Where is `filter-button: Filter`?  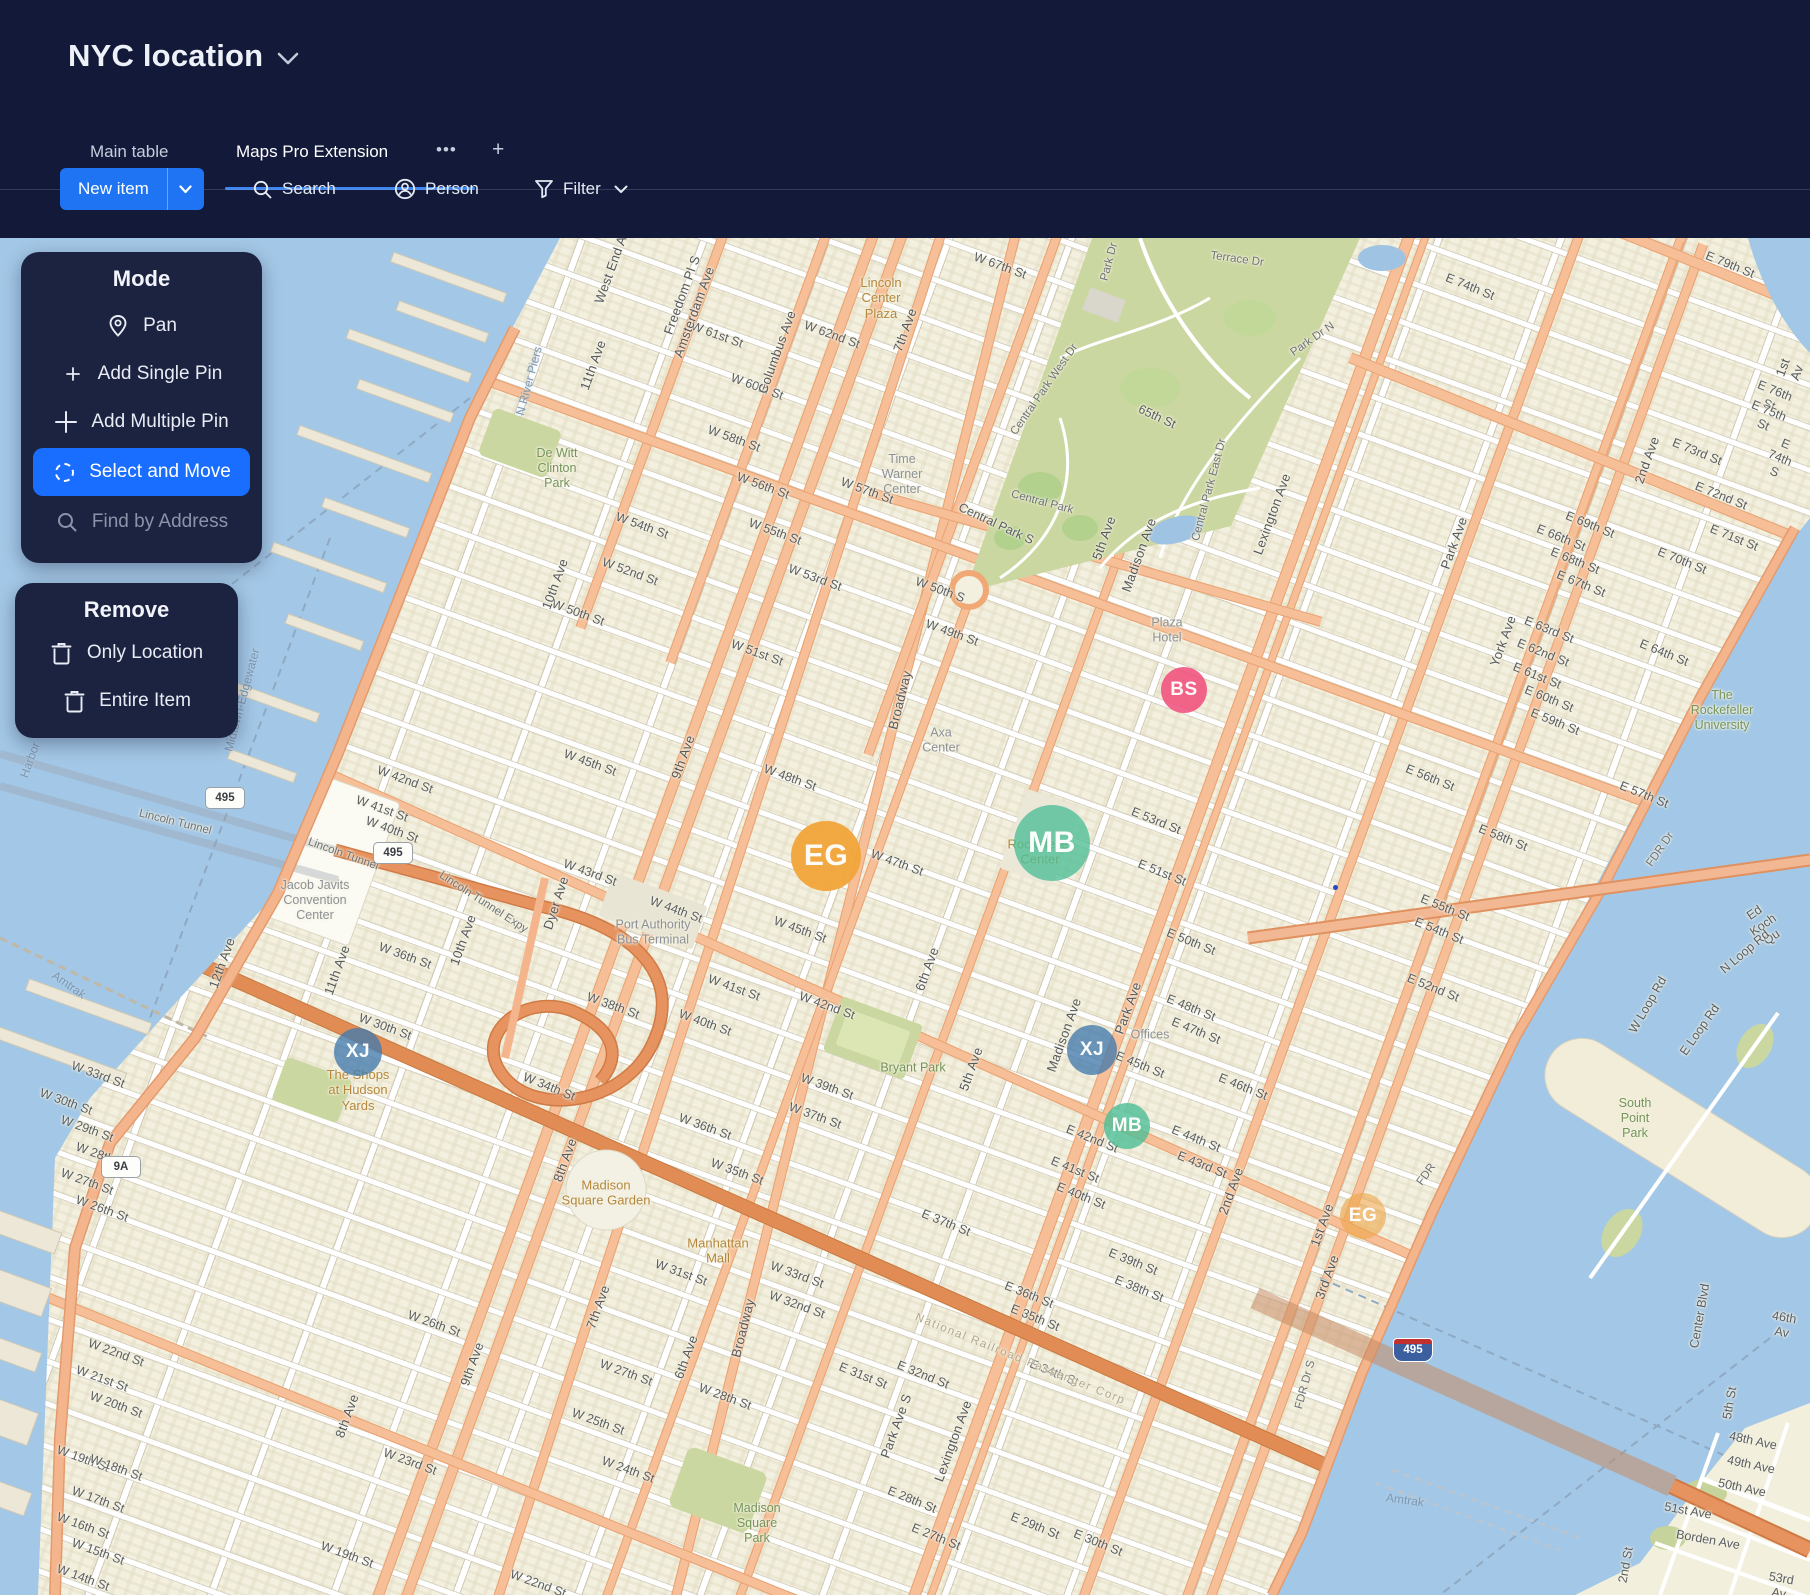
filter-button: Filter is located at coordinates (581, 189).